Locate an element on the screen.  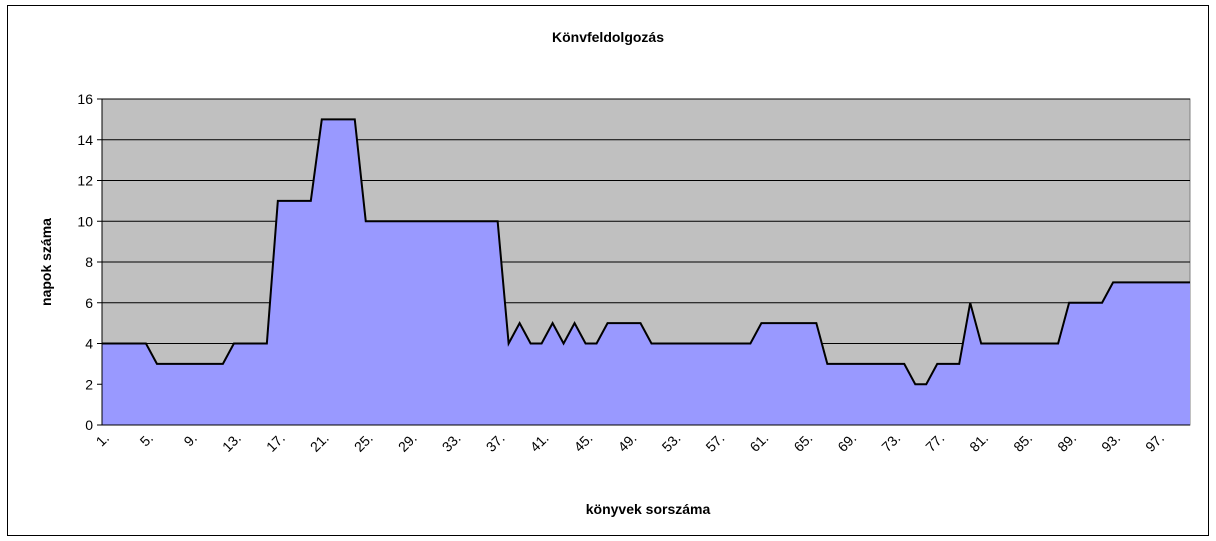
y-axis-label: napok száma is located at coordinates (46, 262).